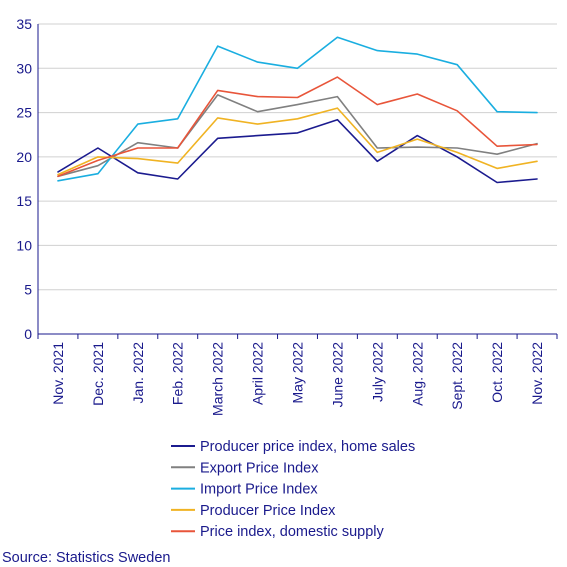 This screenshot has width=567, height=567. What do you see at coordinates (138, 373) in the screenshot?
I see `x-tick-label: Jan. 2022` at bounding box center [138, 373].